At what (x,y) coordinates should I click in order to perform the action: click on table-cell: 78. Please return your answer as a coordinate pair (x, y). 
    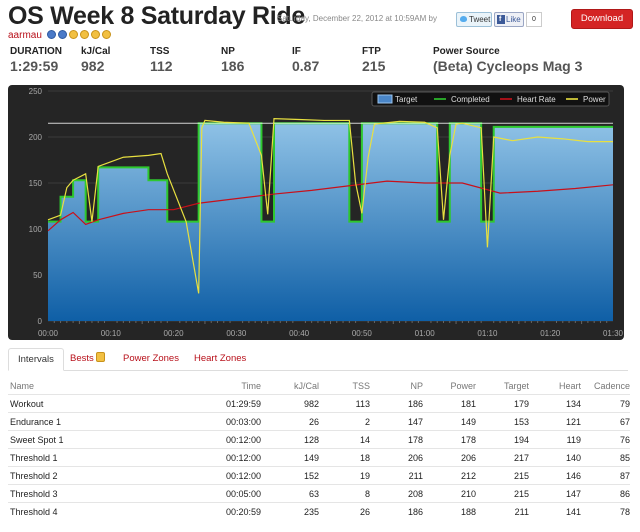
    Looking at the image, I should click on (605, 511).